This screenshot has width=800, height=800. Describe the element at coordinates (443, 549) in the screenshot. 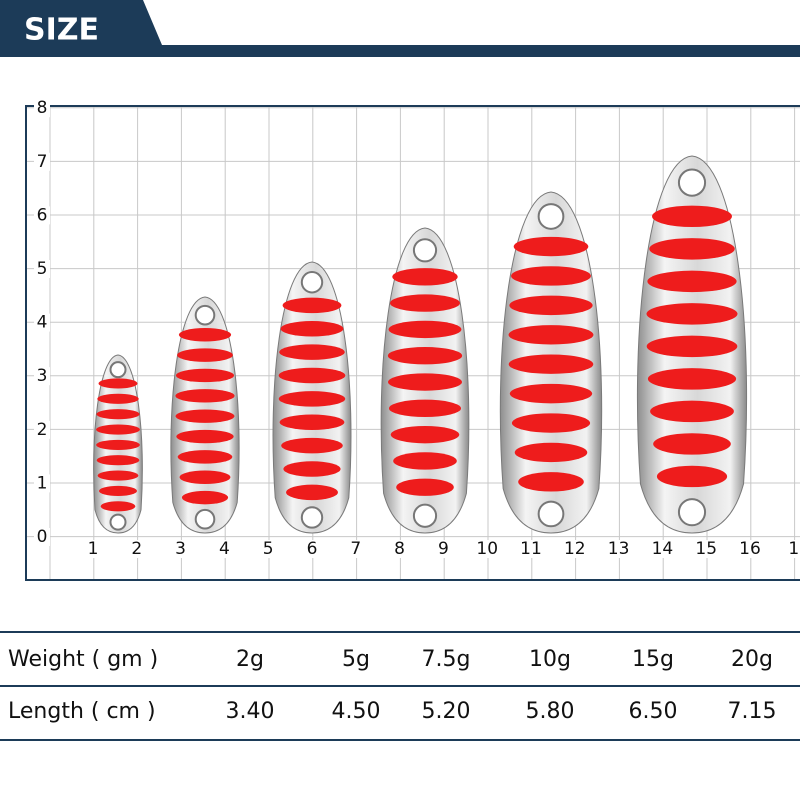

I see `x-label: 9` at that location.